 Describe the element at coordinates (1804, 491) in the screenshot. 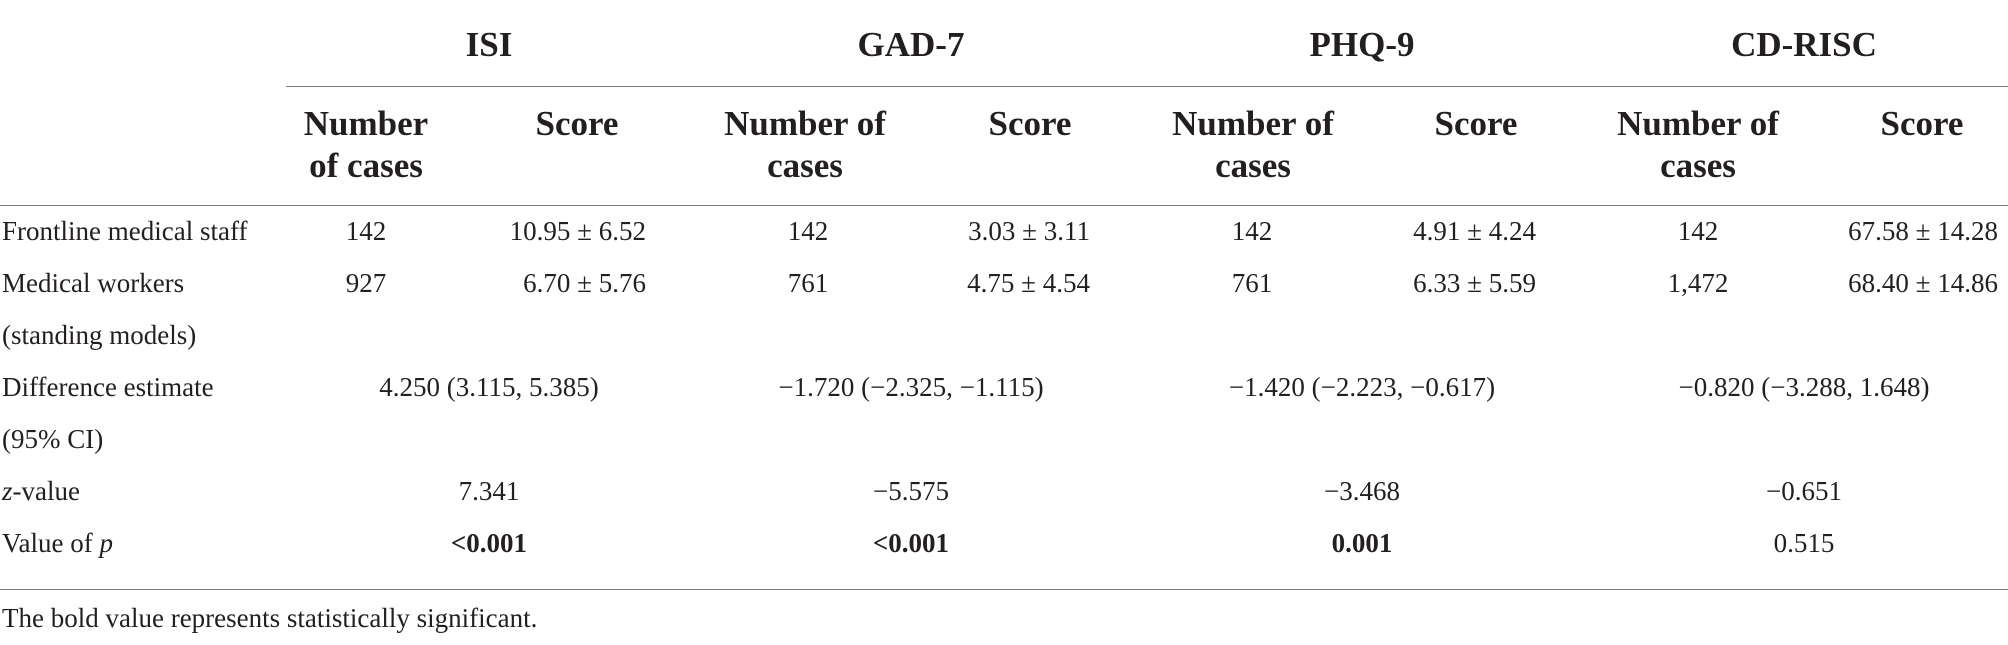

I see `cell-z-cdrisc: −0.651` at that location.